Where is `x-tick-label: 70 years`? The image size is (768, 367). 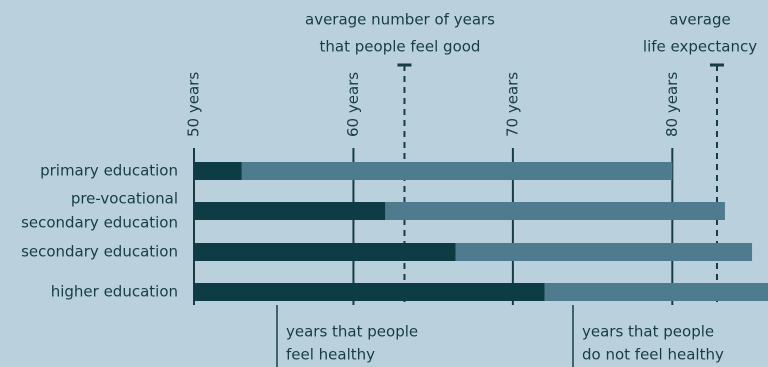 x-tick-label: 70 years is located at coordinates (512, 104).